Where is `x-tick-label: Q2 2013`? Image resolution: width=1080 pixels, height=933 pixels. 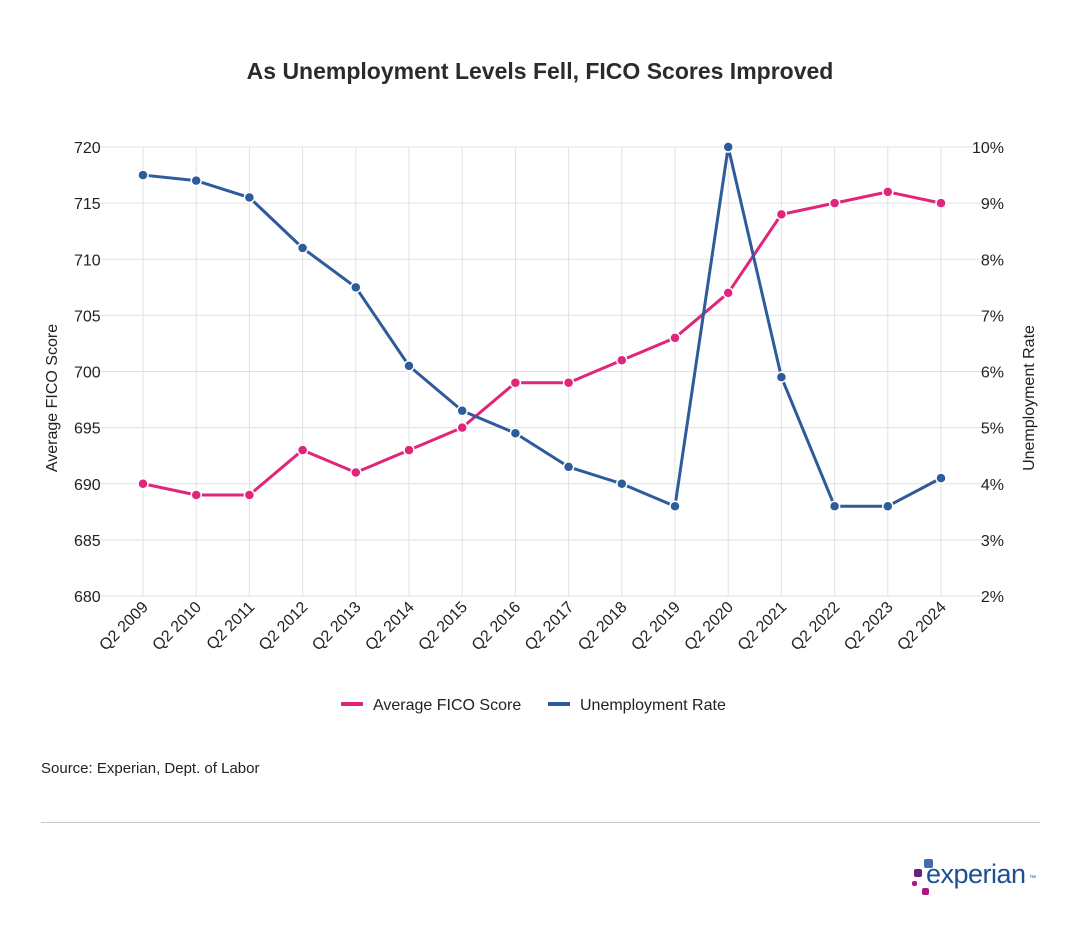 x-tick-label: Q2 2013 is located at coordinates (336, 626).